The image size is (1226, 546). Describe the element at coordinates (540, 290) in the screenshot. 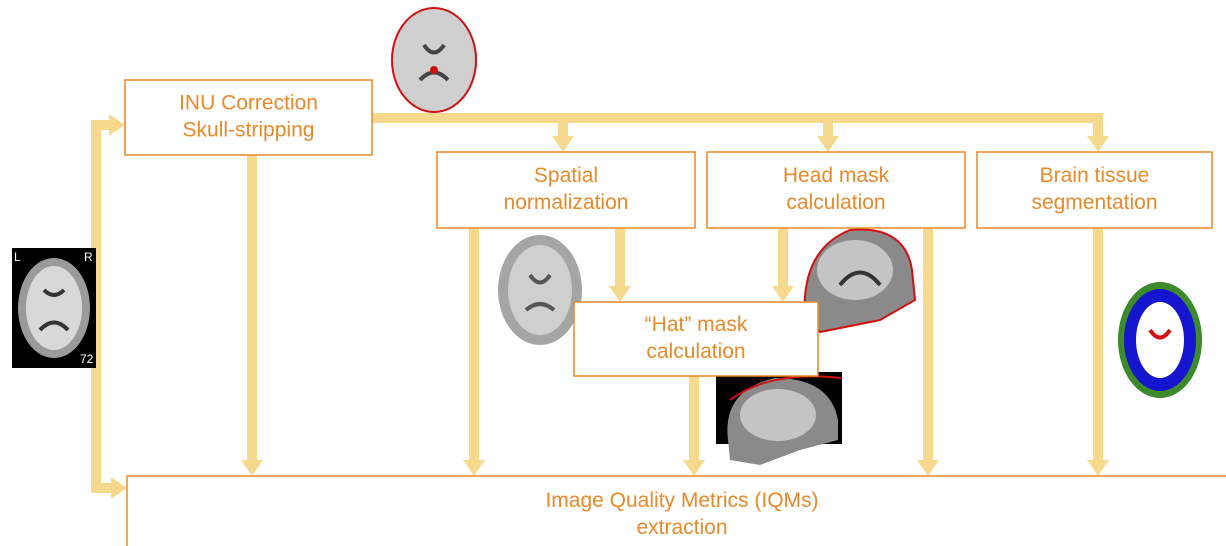

I see `template-brain-image` at that location.